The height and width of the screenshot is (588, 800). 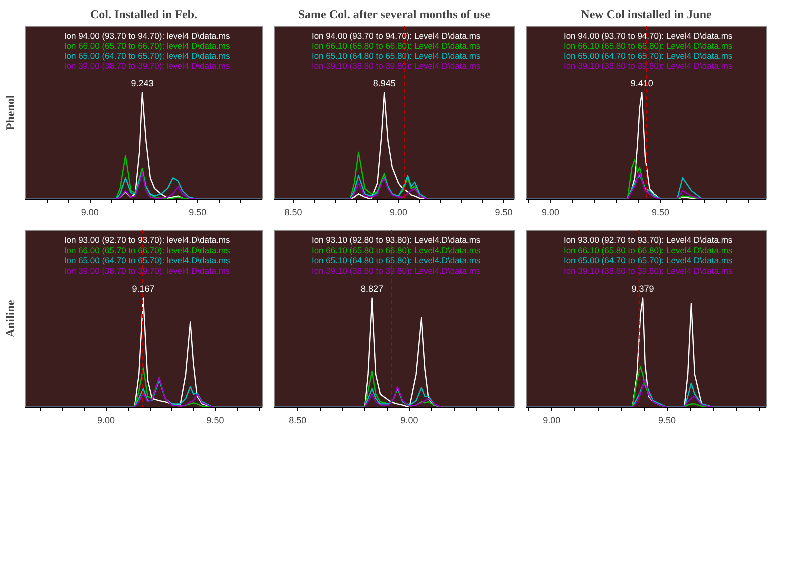 I want to click on annotation: 8.945, so click(x=384, y=83).